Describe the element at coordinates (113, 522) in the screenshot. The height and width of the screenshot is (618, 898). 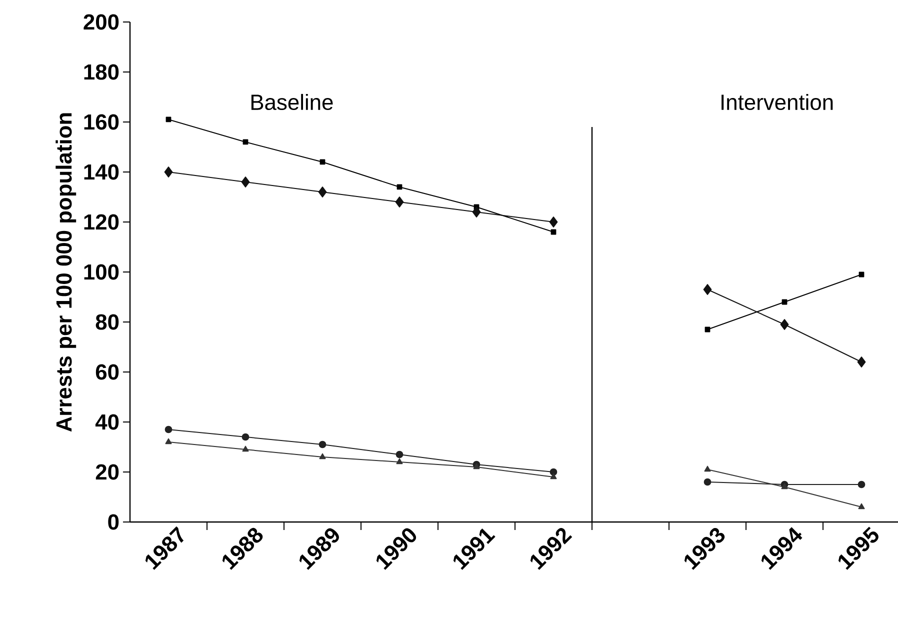
I see `y-tick-label: 0` at that location.